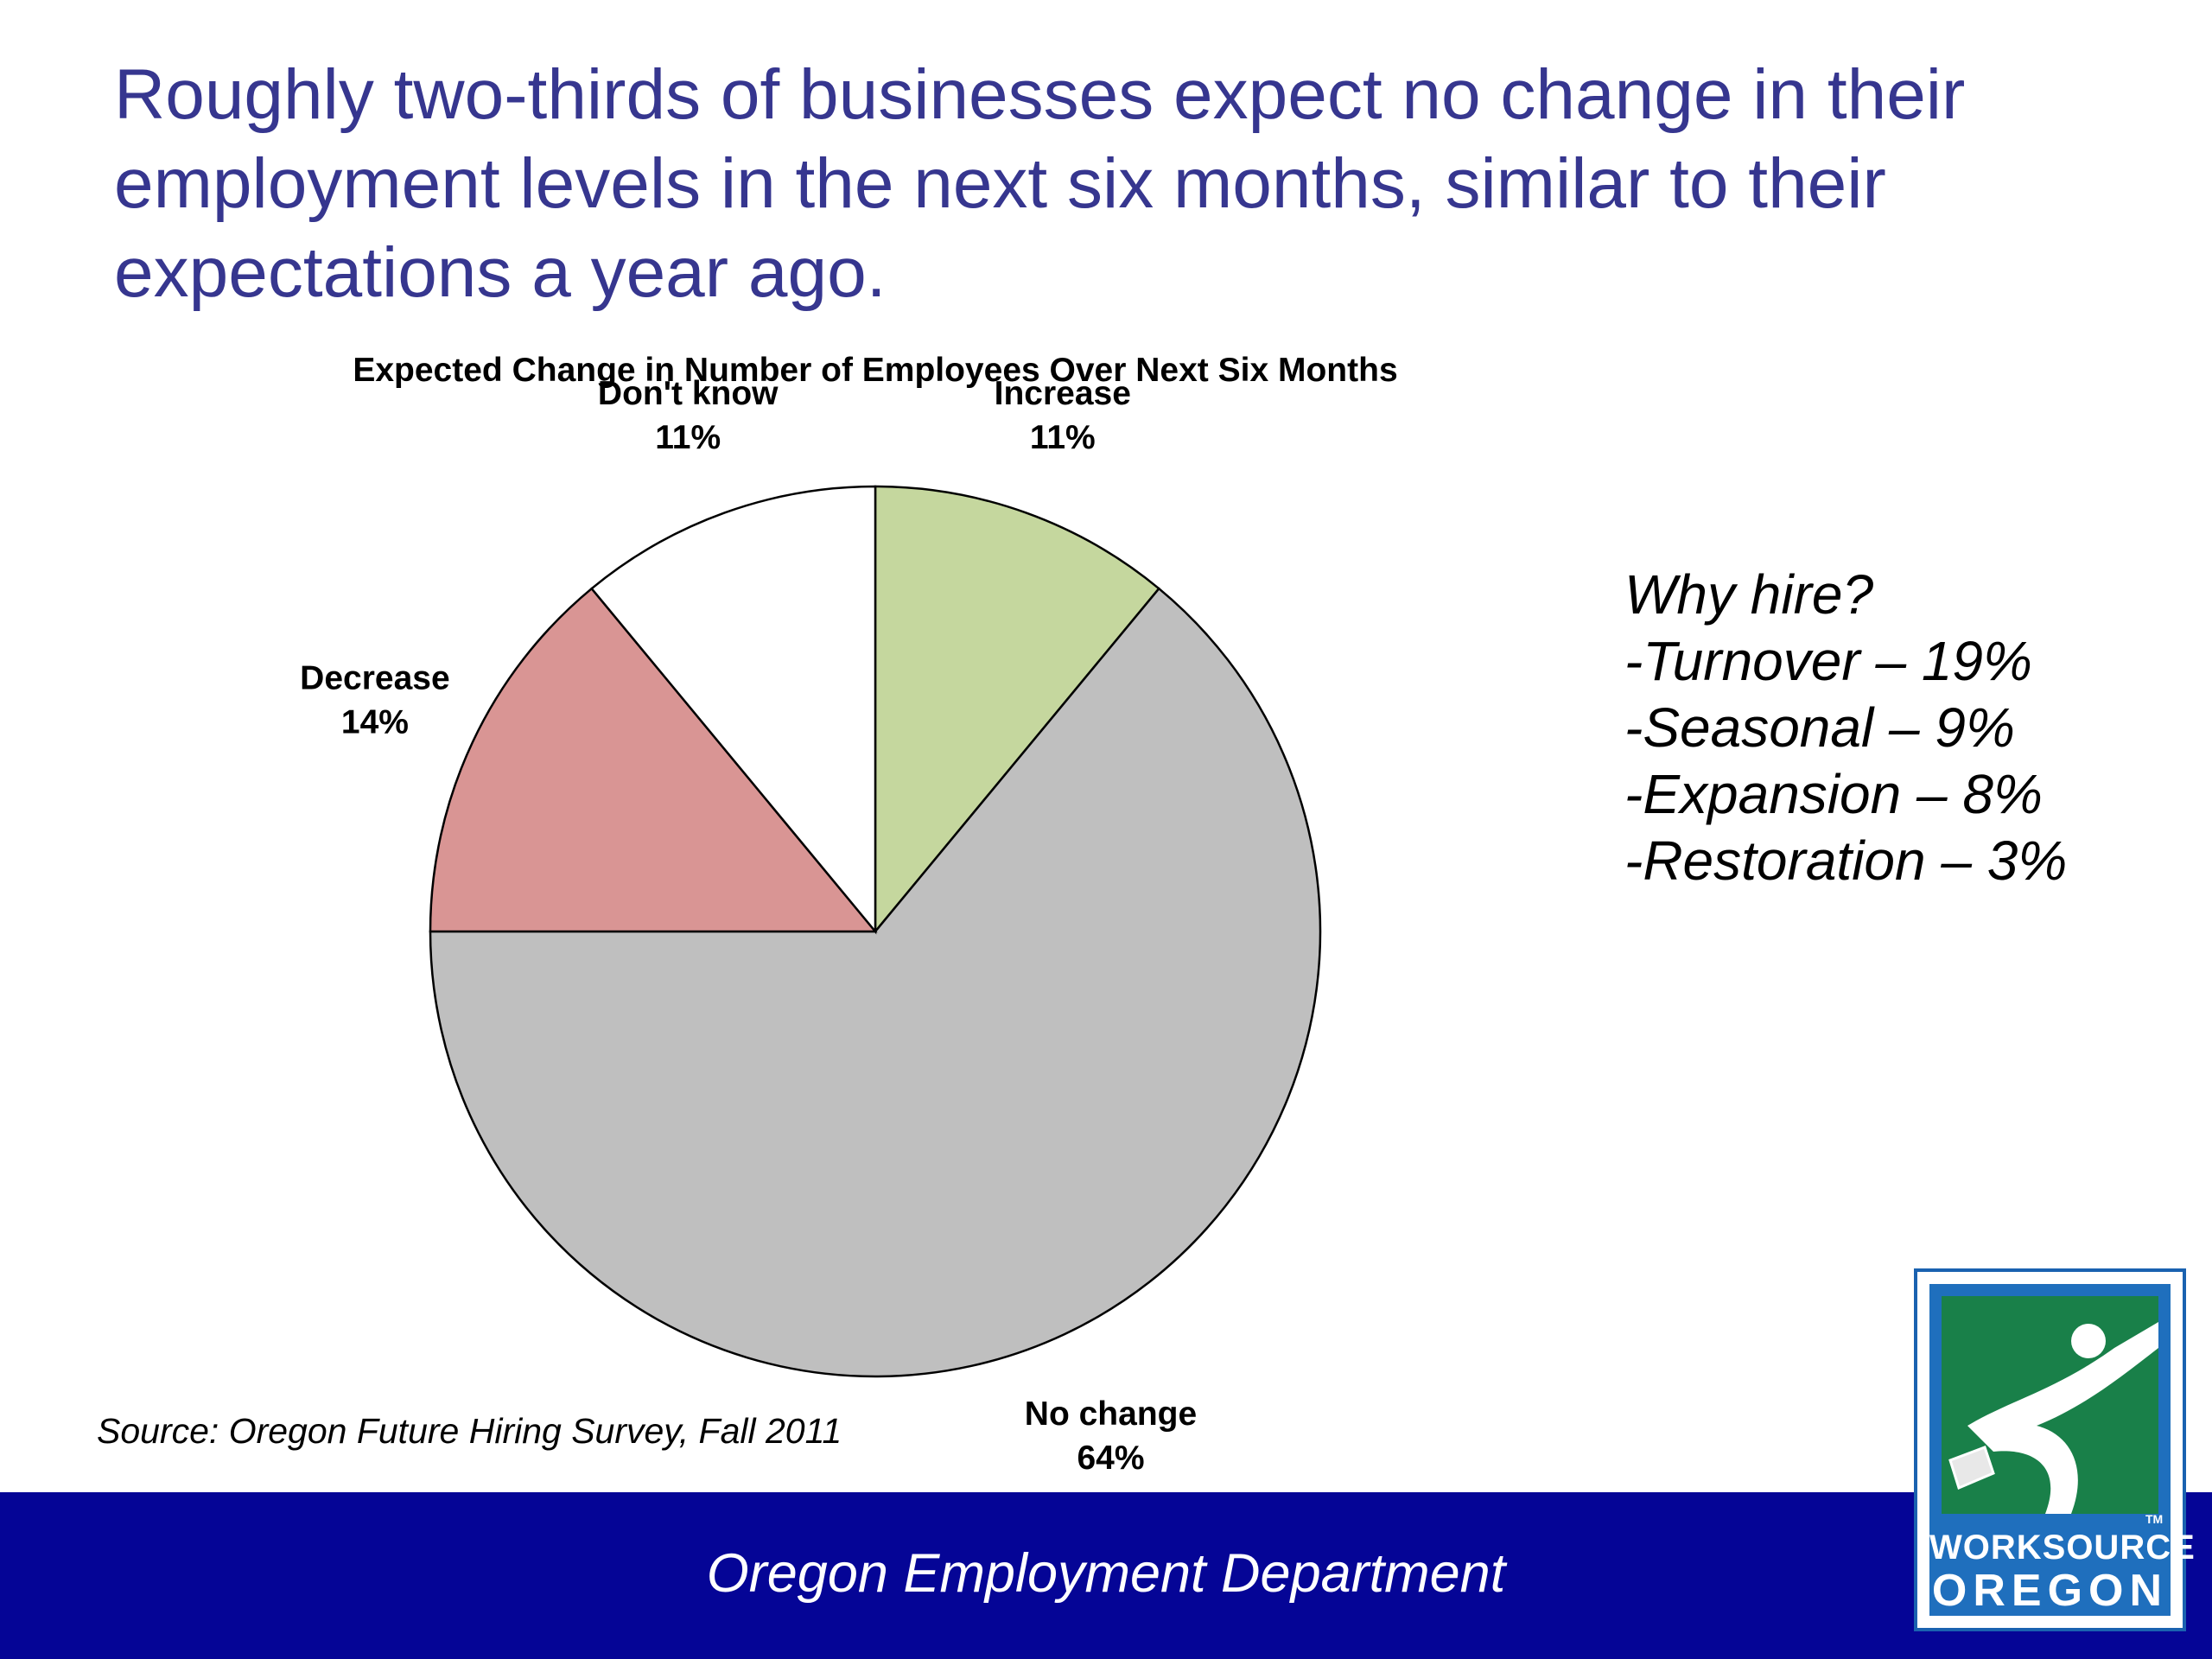 The width and height of the screenshot is (2212, 1659). I want to click on pie-slice-increase, so click(1017, 710).